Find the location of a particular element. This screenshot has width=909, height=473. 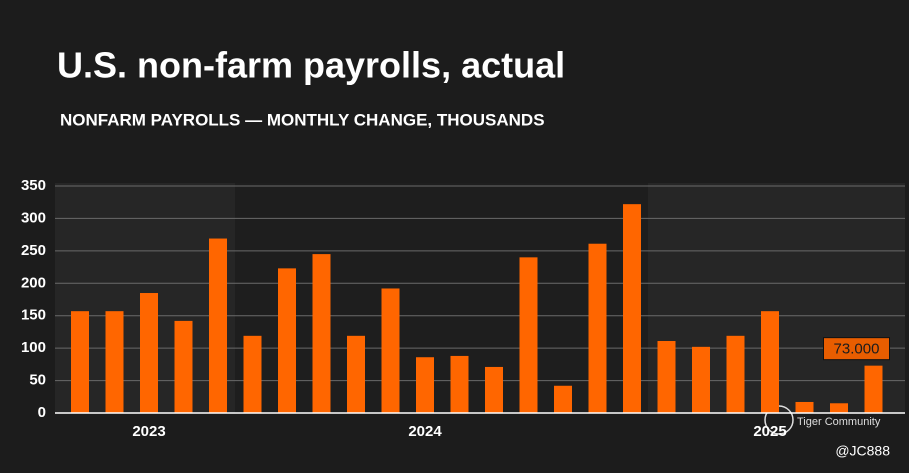

x-tick-label: 2024 is located at coordinates (425, 431).